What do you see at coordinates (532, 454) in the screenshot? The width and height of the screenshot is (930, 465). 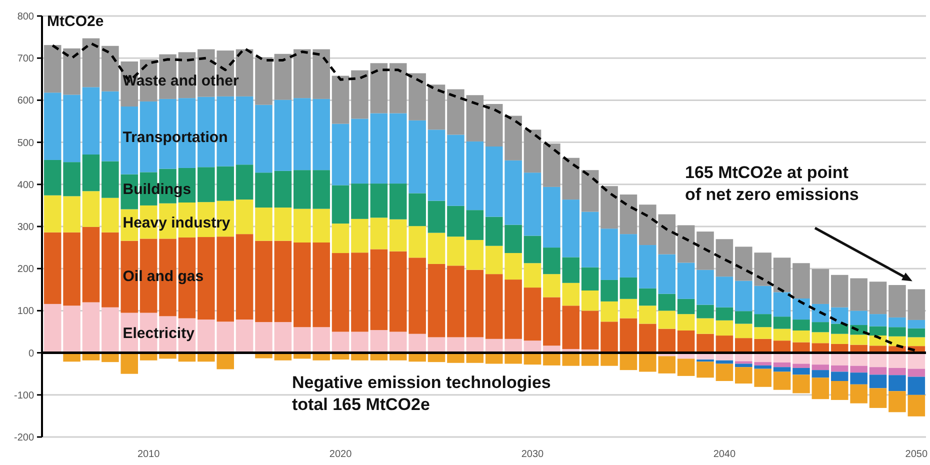 I see `x-tick-label: 2030` at bounding box center [532, 454].